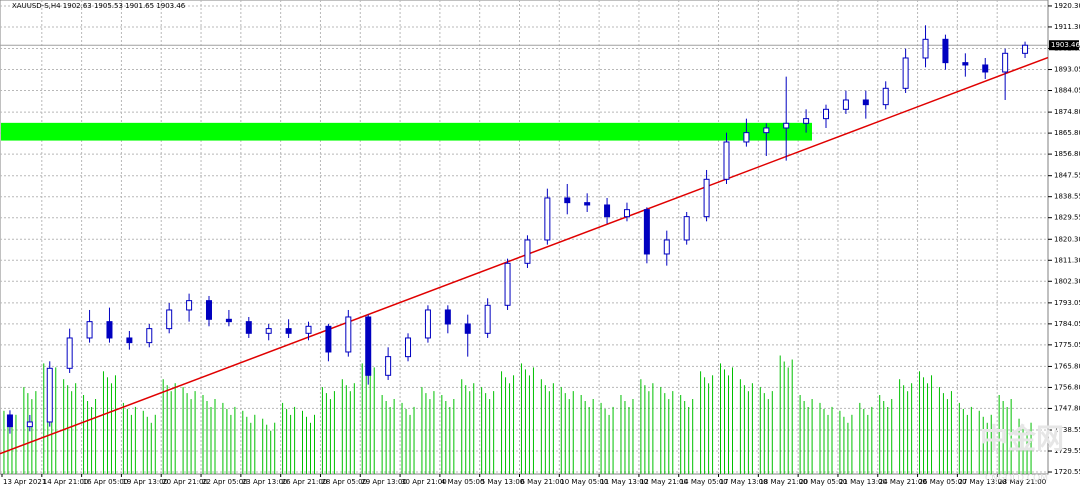 The image size is (1080, 490). I want to click on watermark: 中金网, so click(1022, 438).